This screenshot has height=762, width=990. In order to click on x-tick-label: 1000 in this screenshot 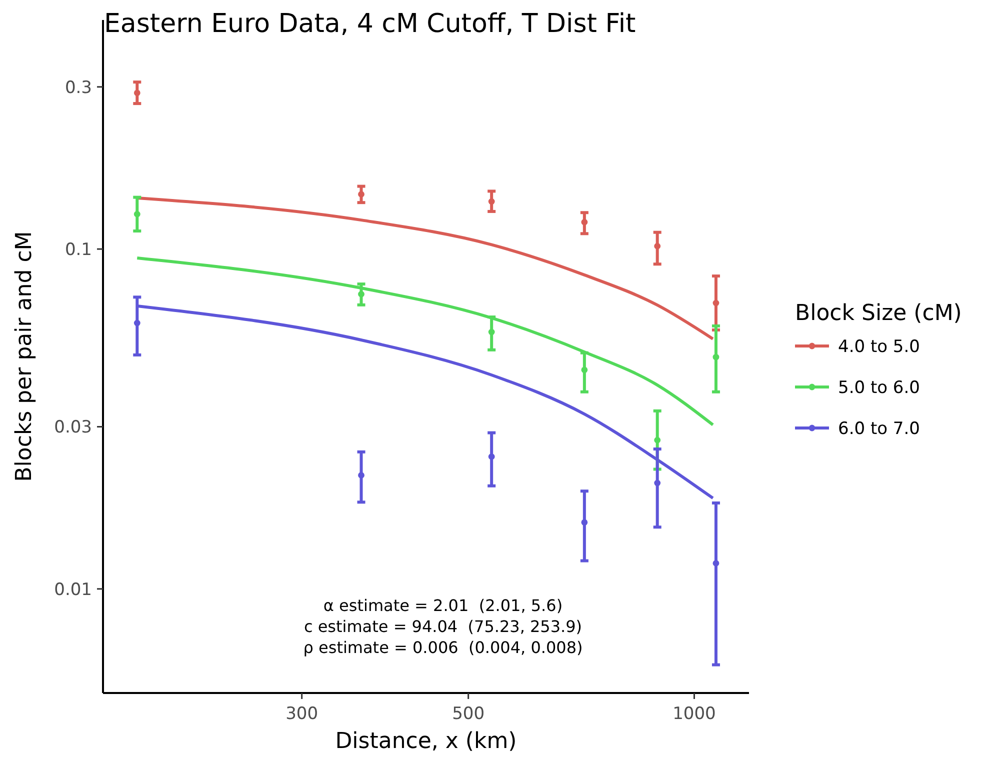, I will do `click(694, 714)`.